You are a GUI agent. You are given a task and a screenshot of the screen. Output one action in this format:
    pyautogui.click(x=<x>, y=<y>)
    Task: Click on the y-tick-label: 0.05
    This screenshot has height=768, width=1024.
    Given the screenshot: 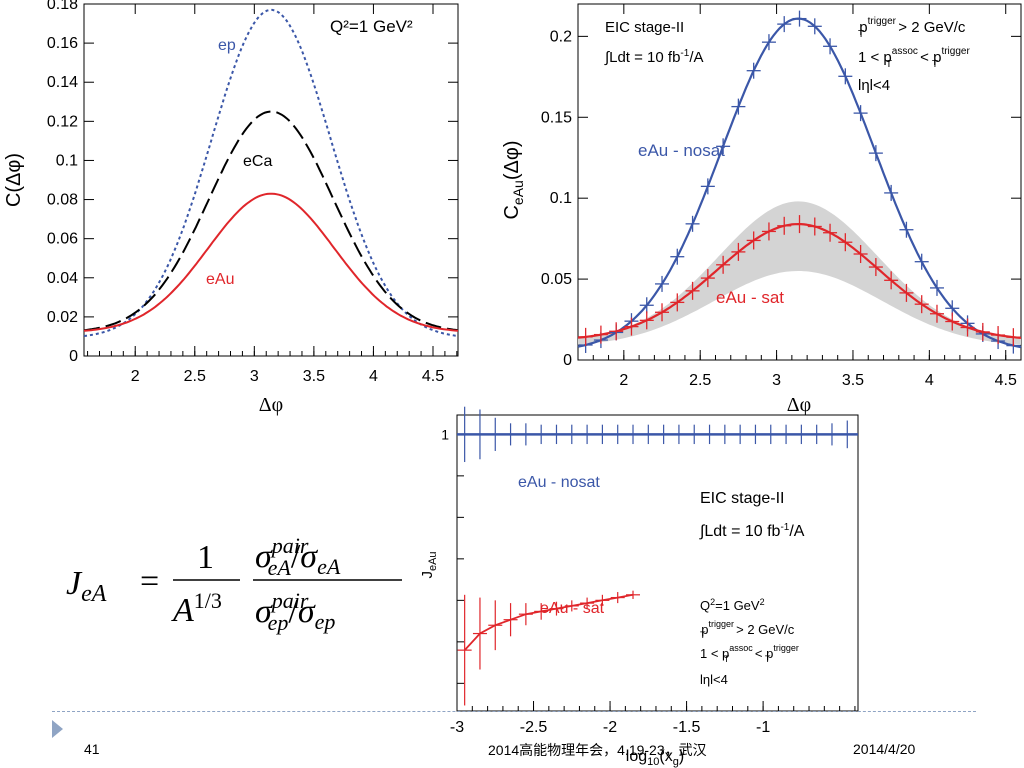 What is the action you would take?
    pyautogui.click(x=556, y=279)
    